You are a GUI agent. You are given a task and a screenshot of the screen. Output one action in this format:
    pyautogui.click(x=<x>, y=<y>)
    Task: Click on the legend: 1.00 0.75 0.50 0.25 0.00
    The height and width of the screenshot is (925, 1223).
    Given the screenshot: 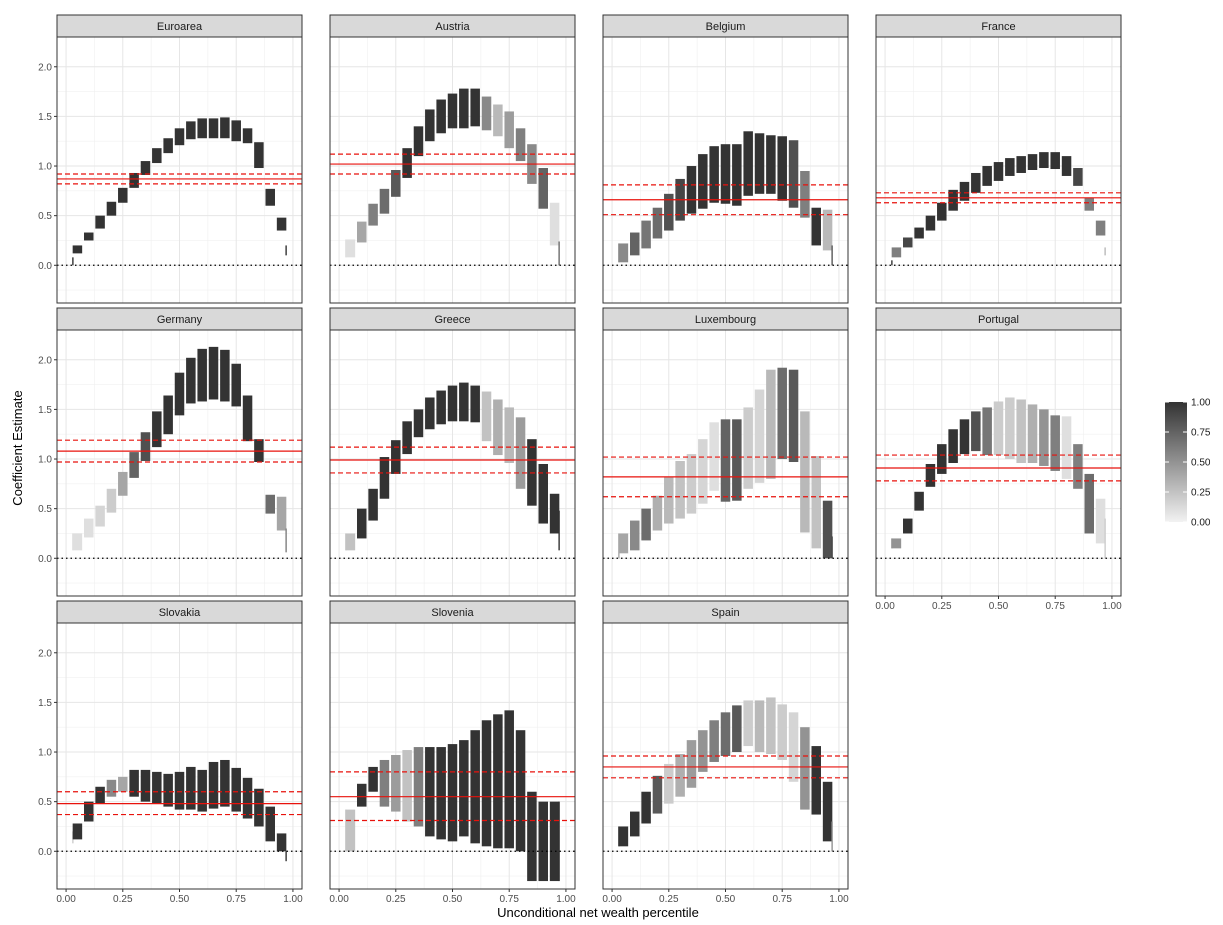 What is the action you would take?
    pyautogui.click(x=1188, y=463)
    